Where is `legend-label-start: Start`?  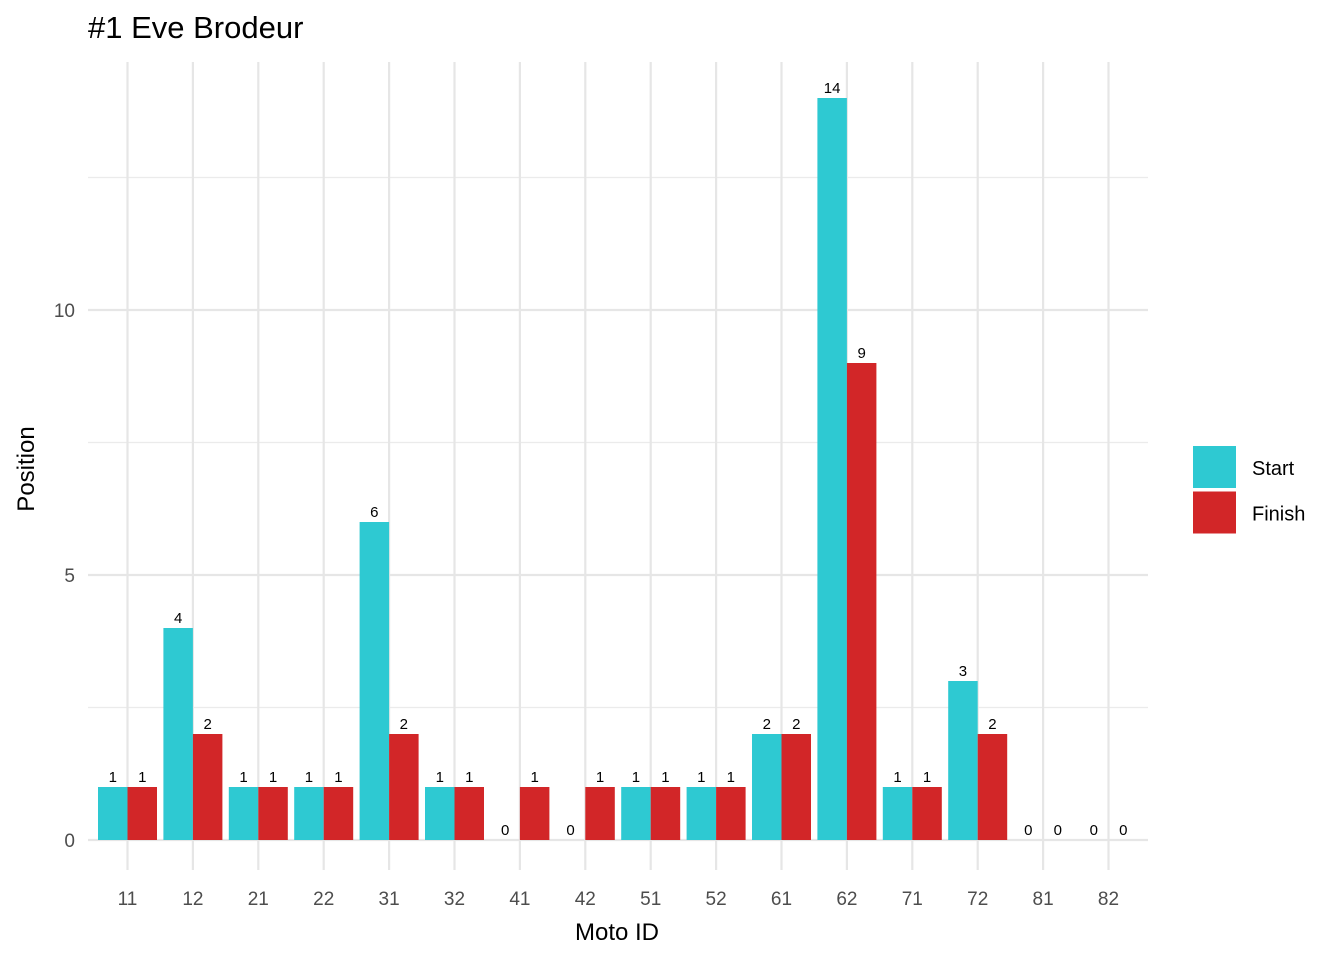
legend-label-start: Start is located at coordinates (1273, 469).